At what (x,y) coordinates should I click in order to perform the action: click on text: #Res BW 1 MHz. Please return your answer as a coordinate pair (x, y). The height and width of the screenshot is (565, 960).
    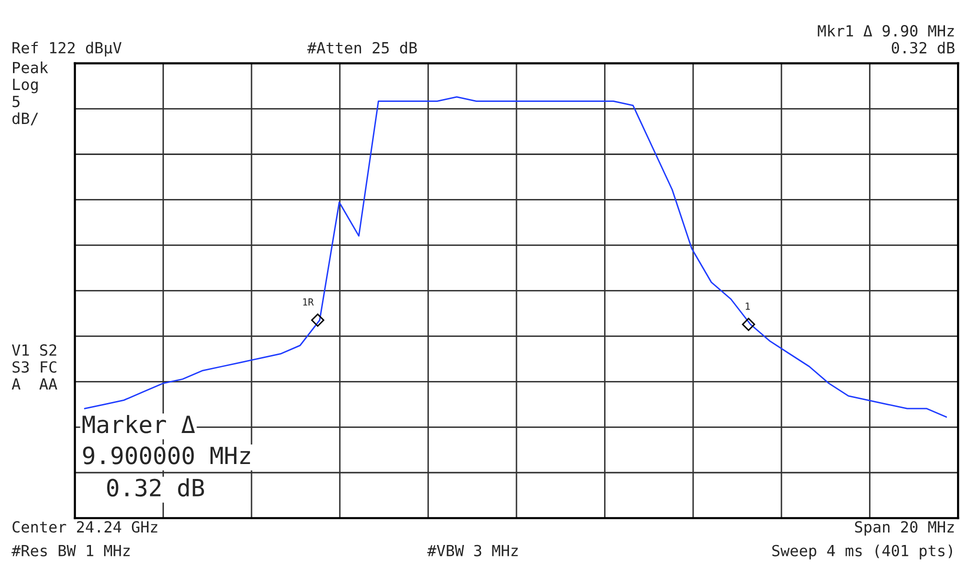
    Looking at the image, I should click on (71, 550).